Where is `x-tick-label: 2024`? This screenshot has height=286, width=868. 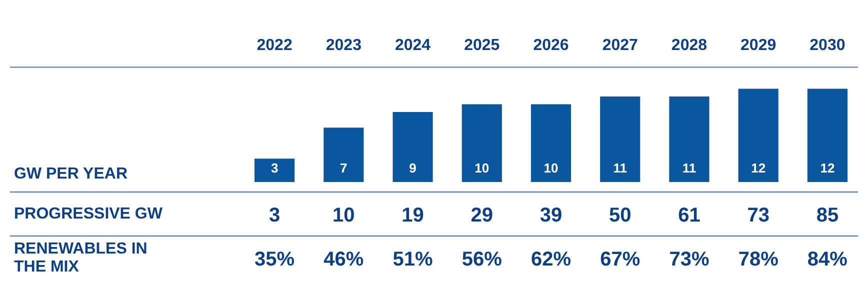
x-tick-label: 2024 is located at coordinates (412, 45).